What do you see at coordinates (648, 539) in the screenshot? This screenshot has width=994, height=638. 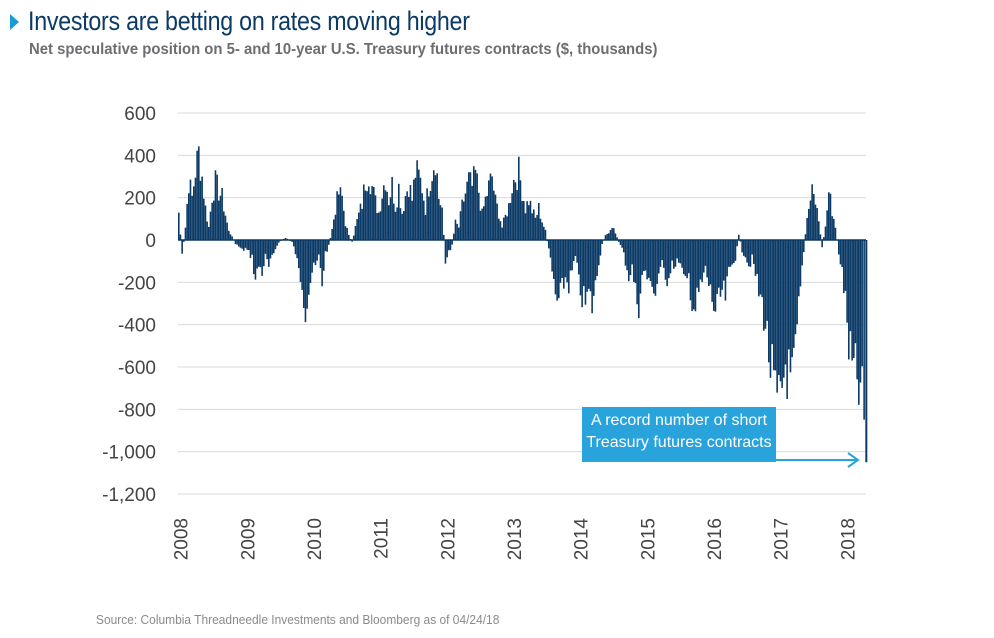 I see `x-tick-label: 2015` at bounding box center [648, 539].